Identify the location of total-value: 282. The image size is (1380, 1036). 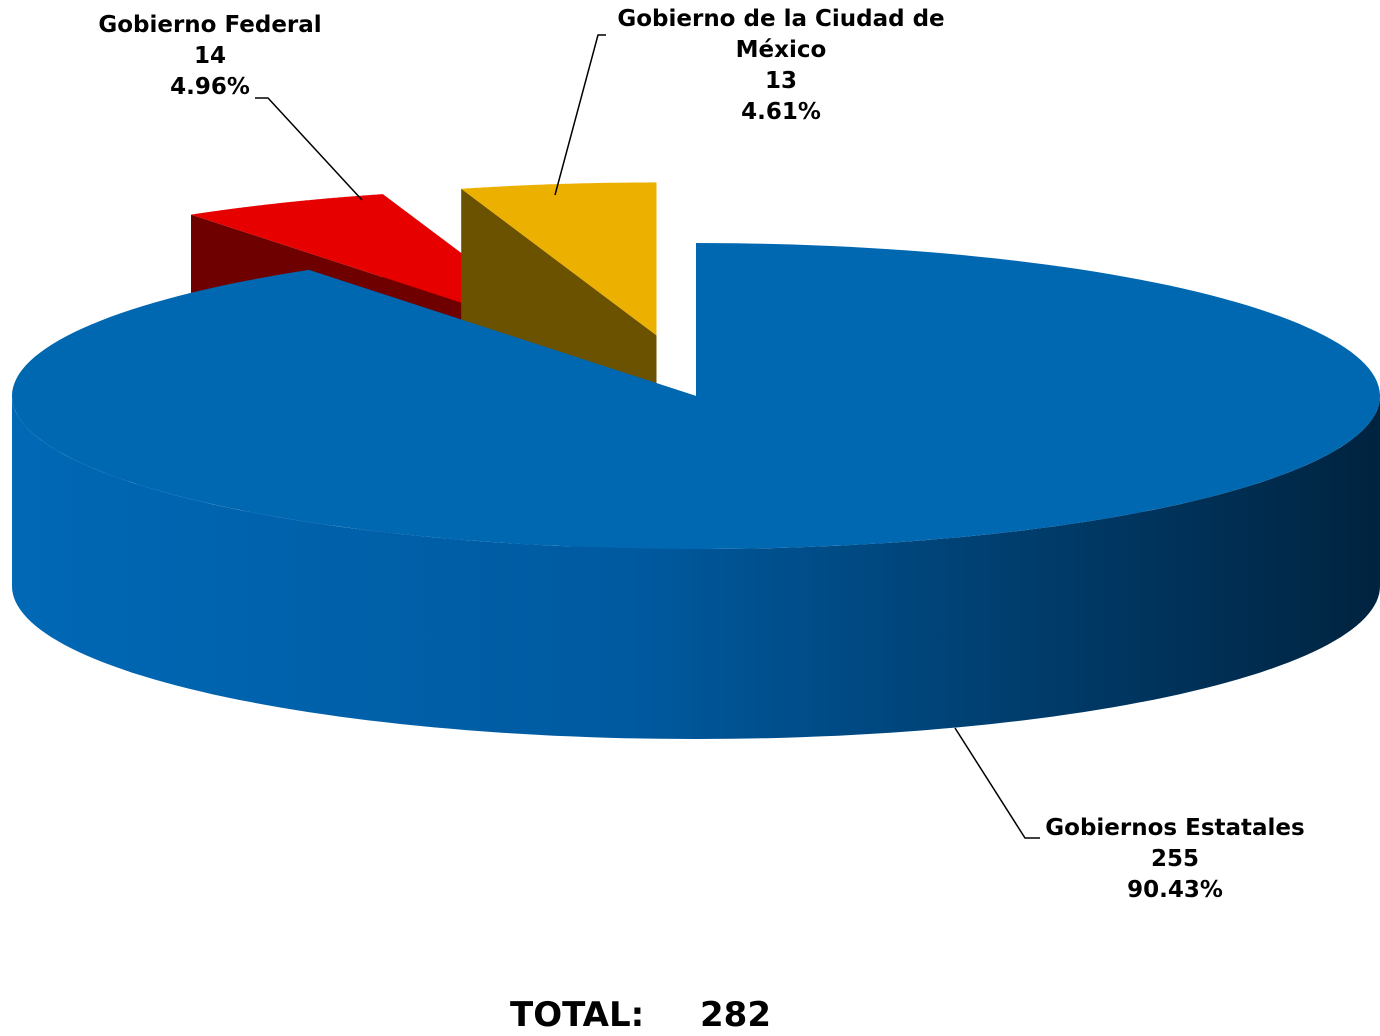
(735, 1015).